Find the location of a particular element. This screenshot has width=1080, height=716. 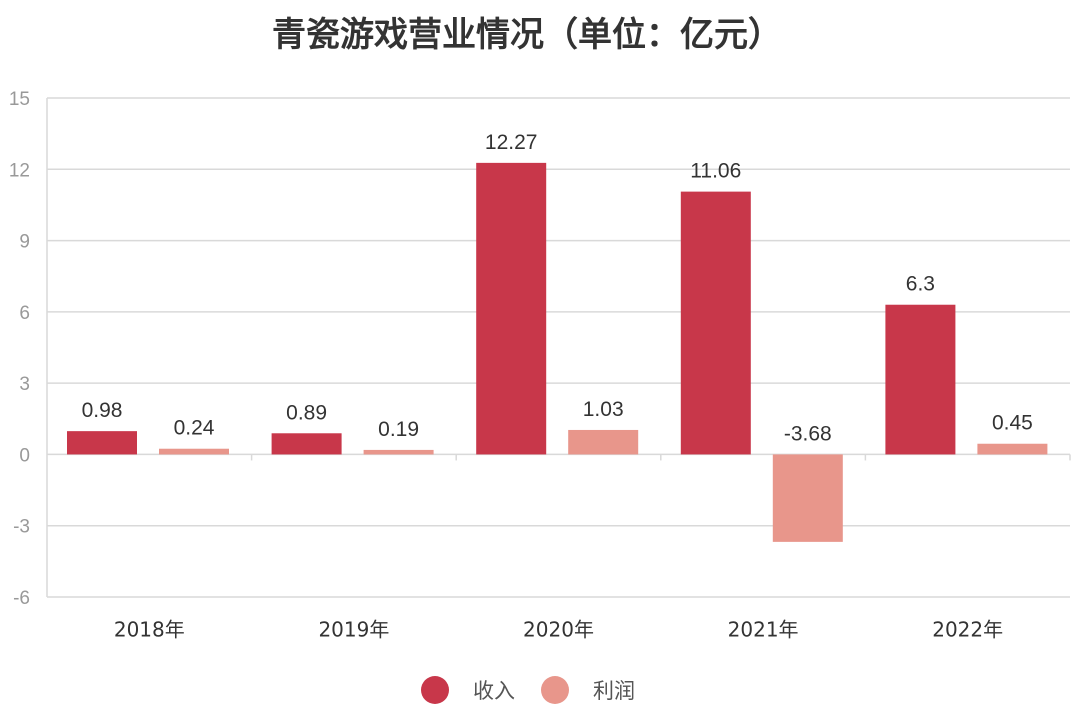

data-label: 1.03 is located at coordinates (603, 409).